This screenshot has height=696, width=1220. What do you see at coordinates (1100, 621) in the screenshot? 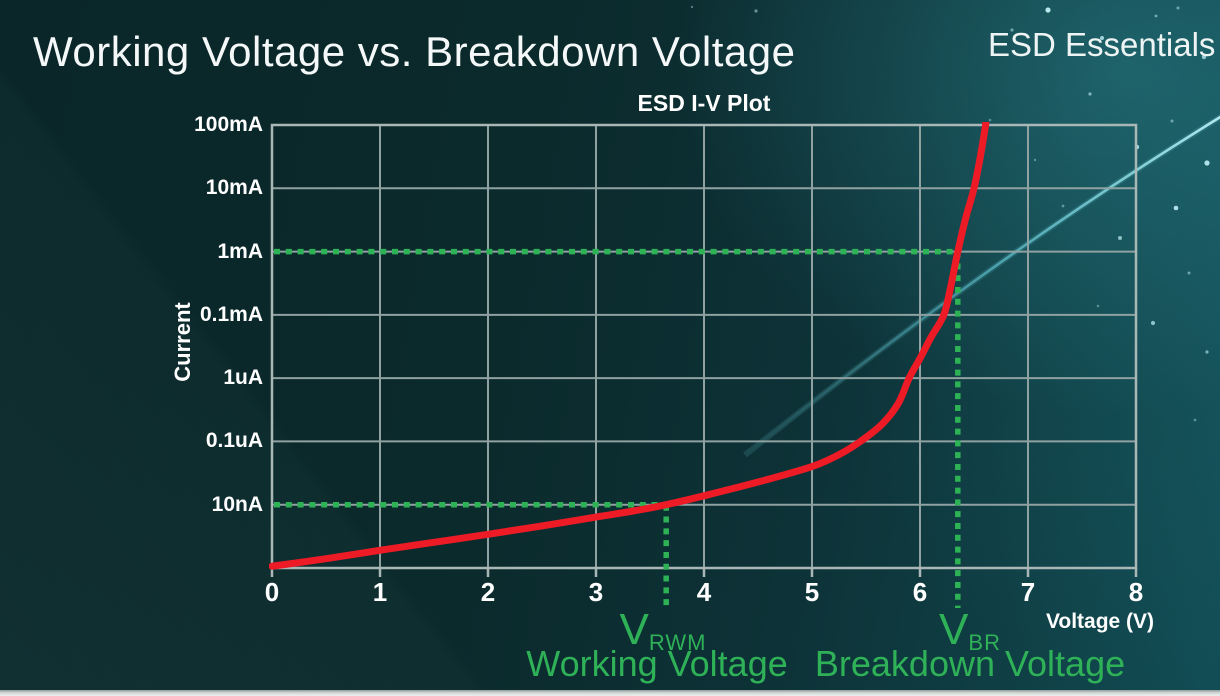
I see `x-axis-title: Voltage (V)` at bounding box center [1100, 621].